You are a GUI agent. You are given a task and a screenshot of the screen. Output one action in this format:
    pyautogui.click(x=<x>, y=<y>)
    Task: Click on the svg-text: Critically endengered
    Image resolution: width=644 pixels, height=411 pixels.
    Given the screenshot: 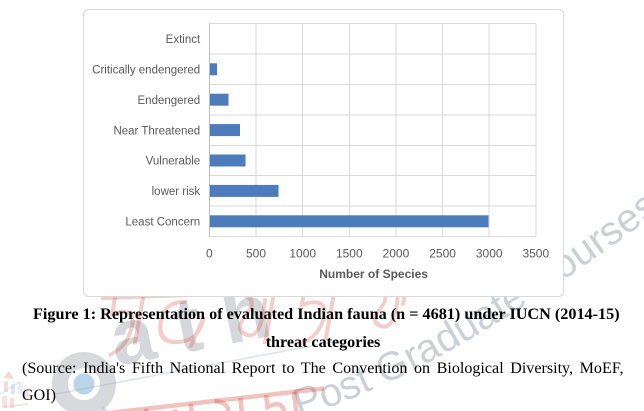 What is the action you would take?
    pyautogui.click(x=146, y=71)
    